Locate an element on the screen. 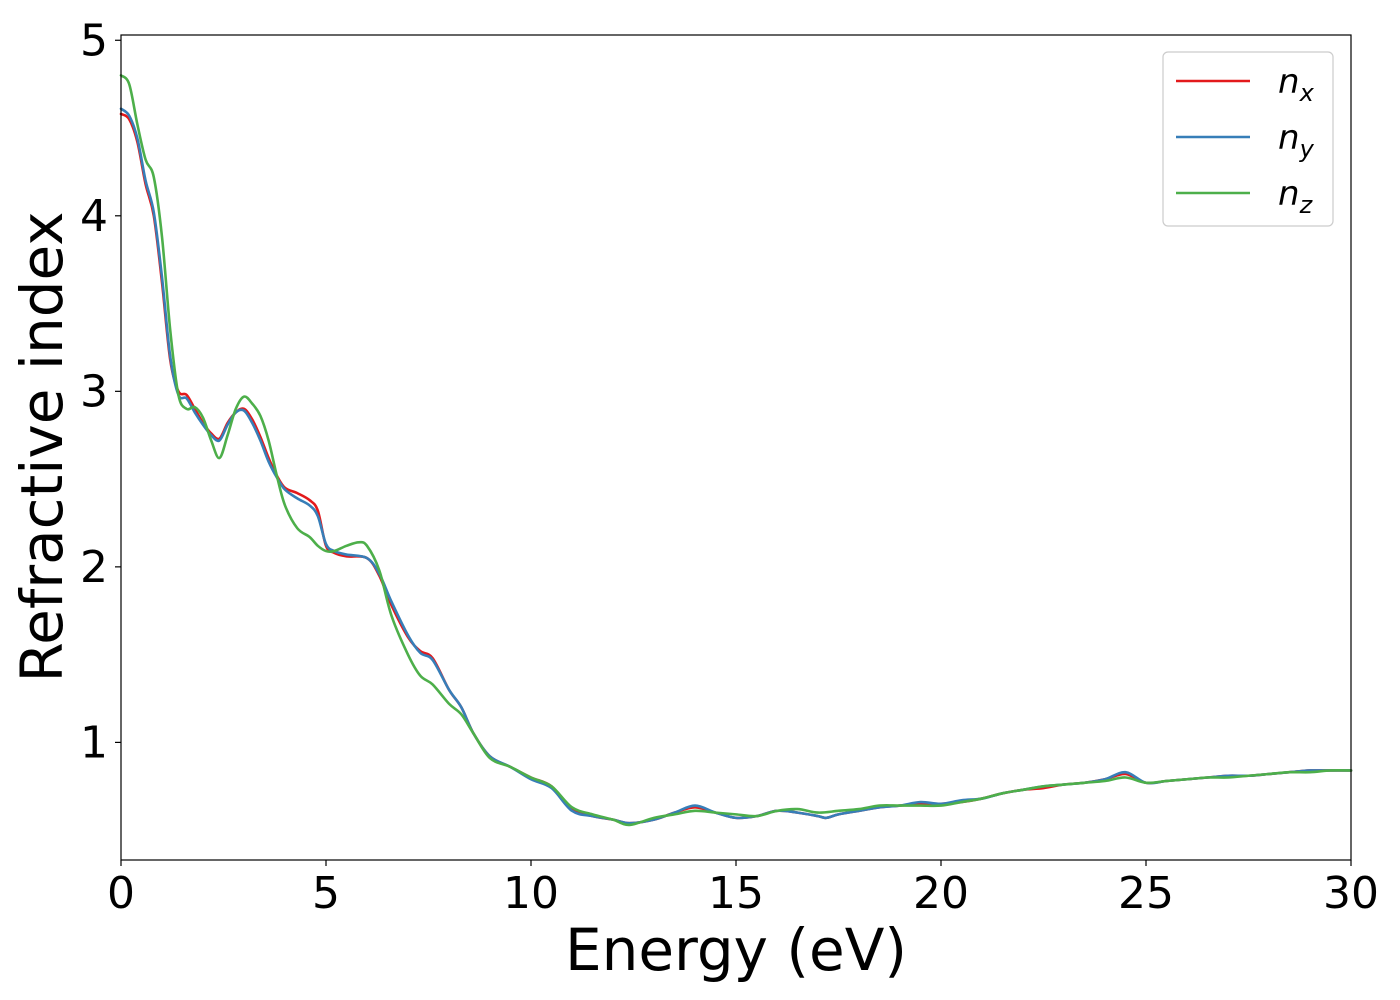 The height and width of the screenshot is (1000, 1400). legend-label-n-z: nz is located at coordinates (1296, 196).